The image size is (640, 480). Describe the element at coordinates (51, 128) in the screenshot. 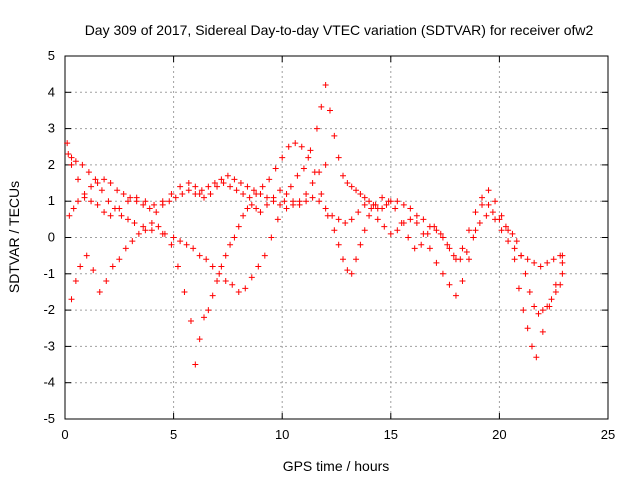

I see `y-tick-label: 3` at that location.